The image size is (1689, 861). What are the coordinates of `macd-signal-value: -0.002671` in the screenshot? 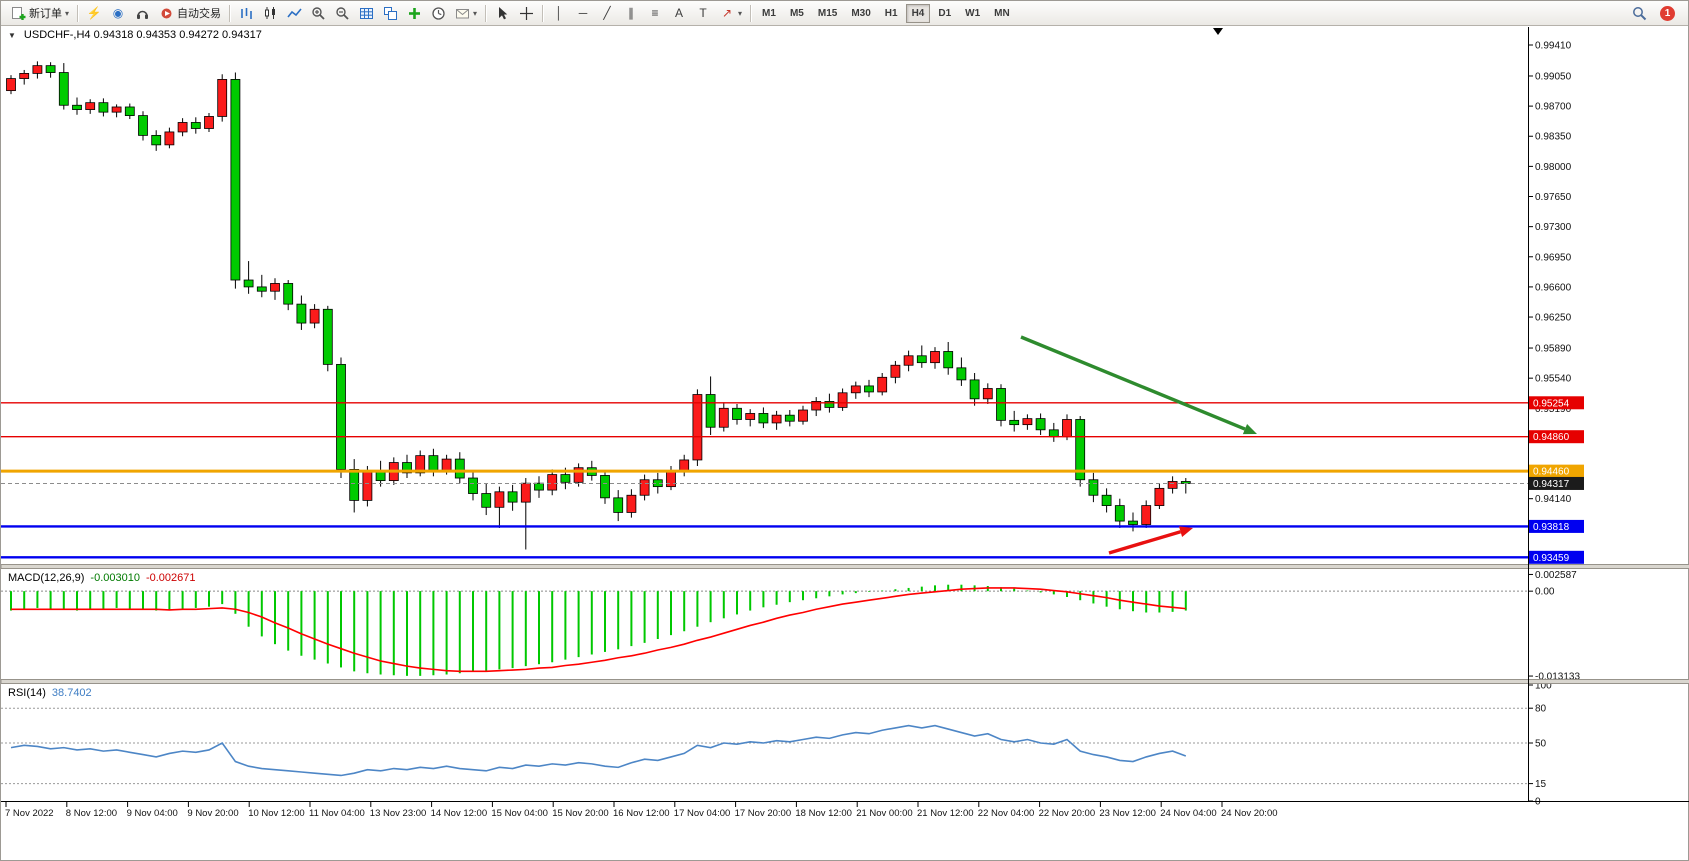 It's located at (170, 578).